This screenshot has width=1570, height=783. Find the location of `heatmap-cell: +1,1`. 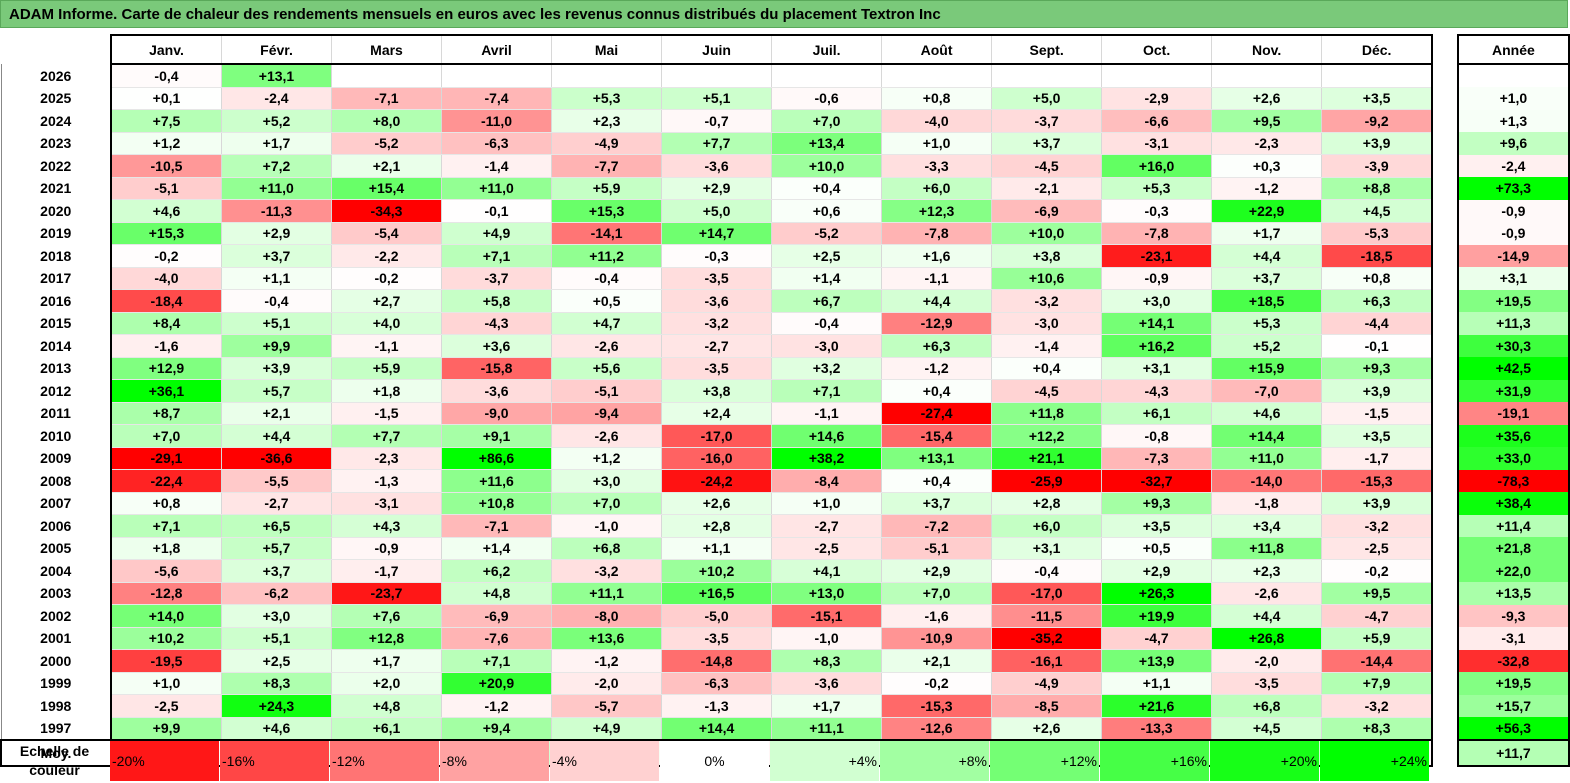

heatmap-cell: +1,1 is located at coordinates (276, 278).